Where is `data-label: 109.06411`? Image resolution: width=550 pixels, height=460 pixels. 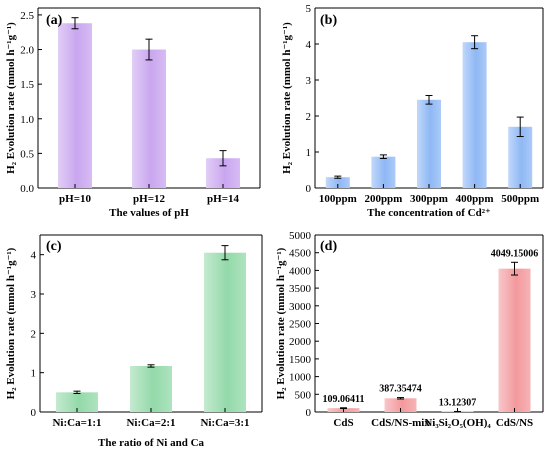 data-label: 109.06411 is located at coordinates (344, 399).